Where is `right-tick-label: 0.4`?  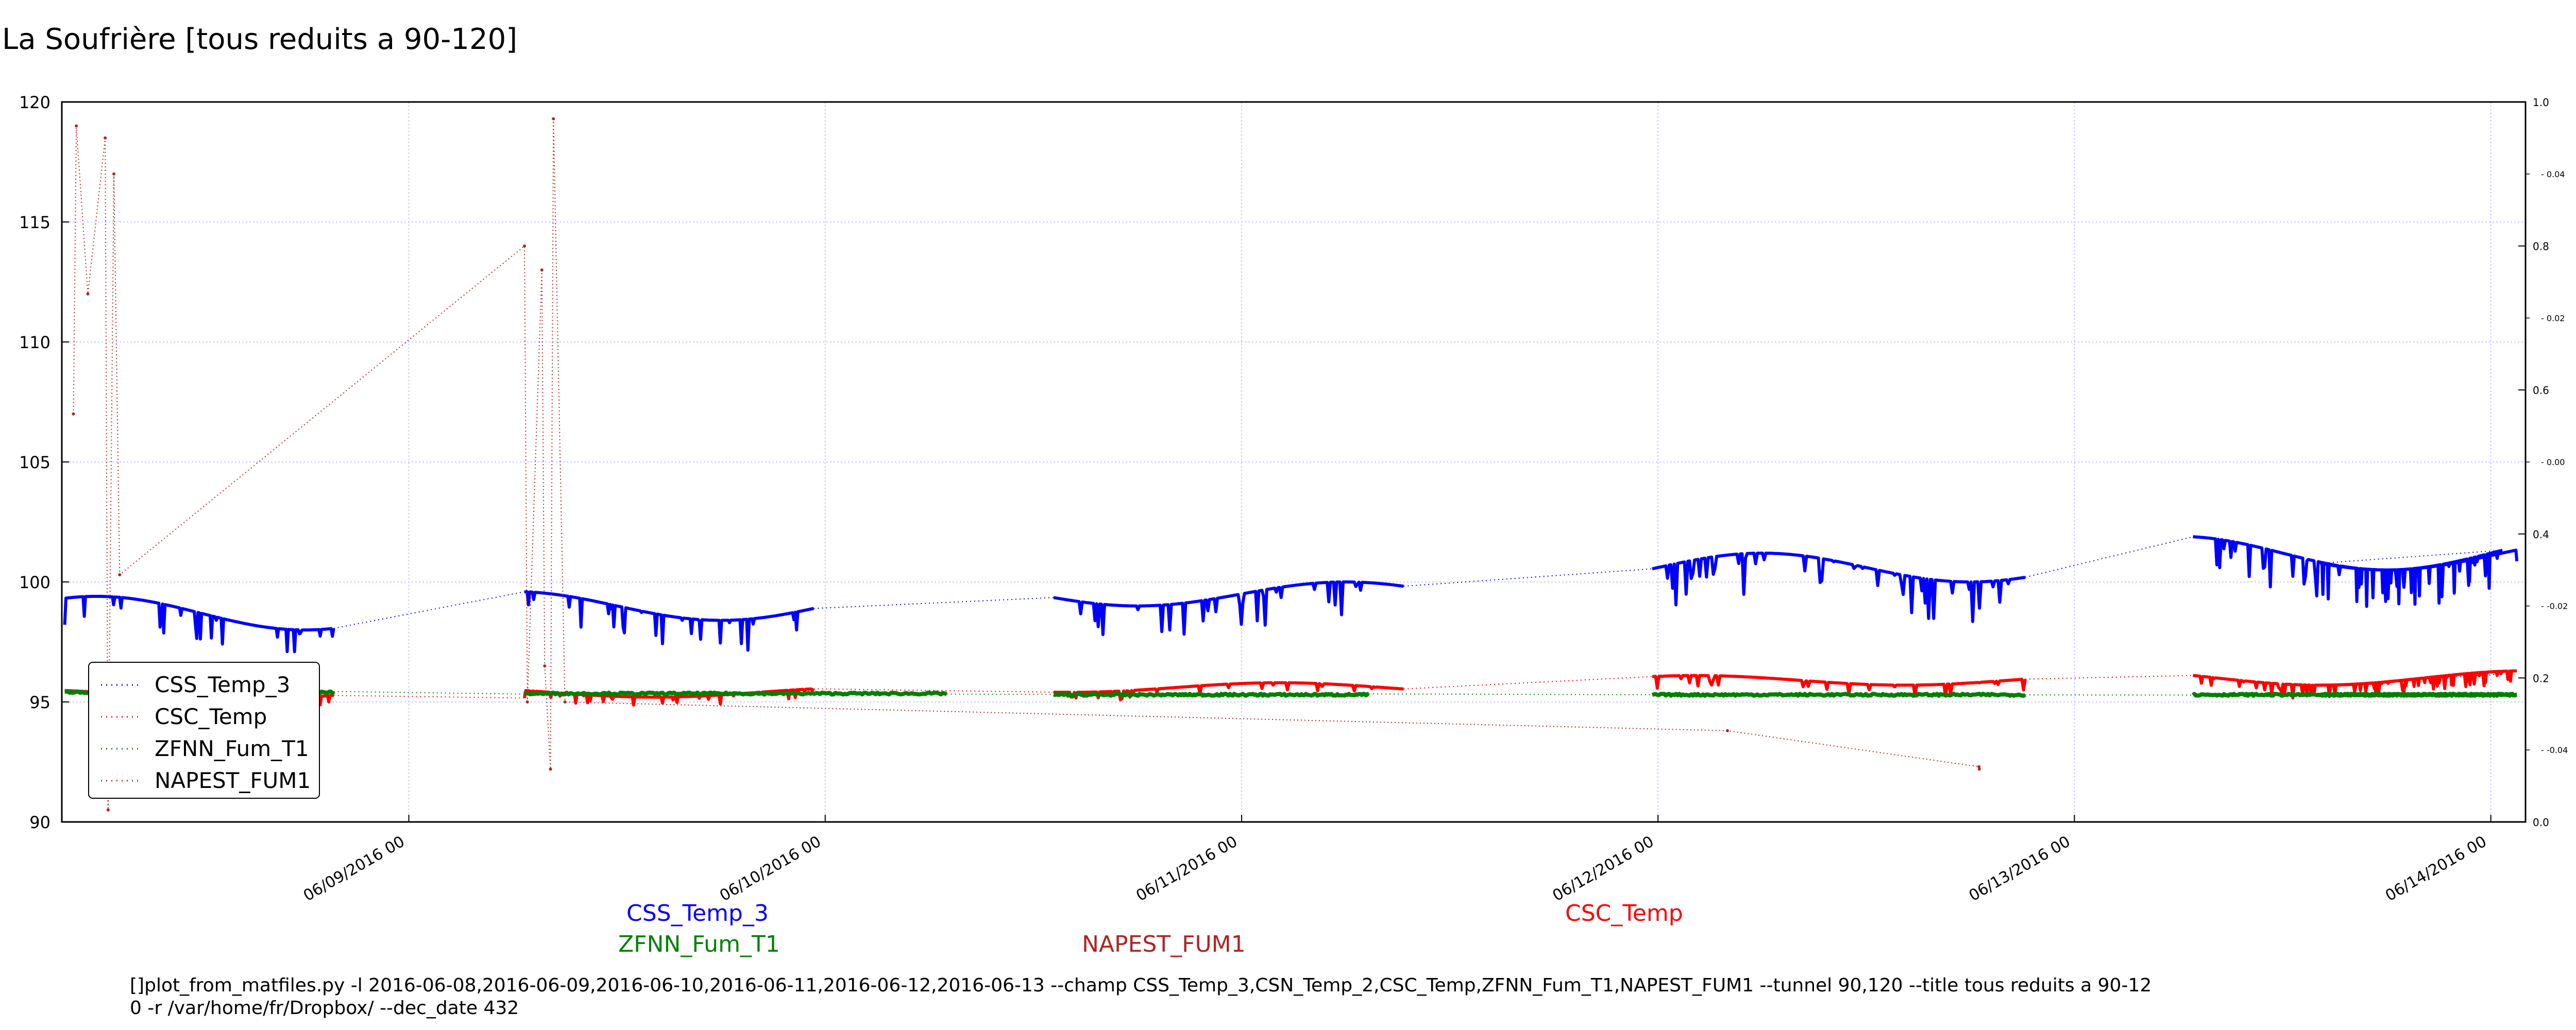
right-tick-label: 0.4 is located at coordinates (2541, 534).